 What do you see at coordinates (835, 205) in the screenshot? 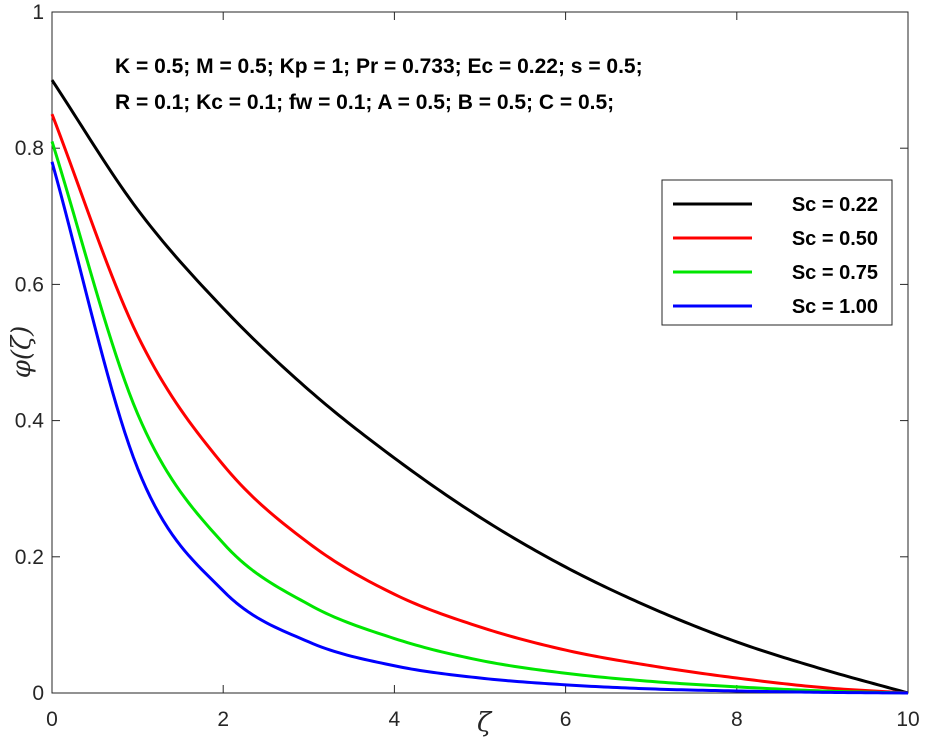
I see `legend-label: Sc = 0.22` at bounding box center [835, 205].